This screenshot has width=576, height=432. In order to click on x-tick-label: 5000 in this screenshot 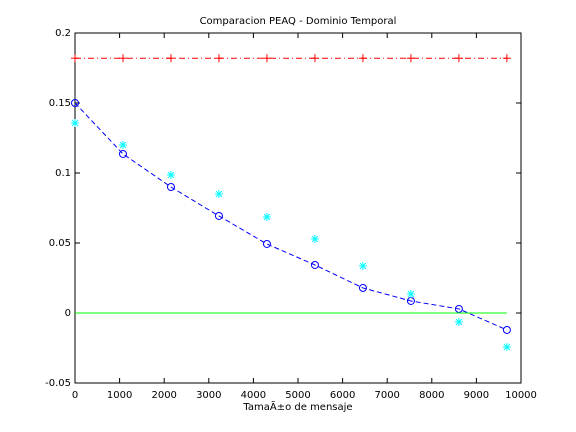, I will do `click(297, 395)`.